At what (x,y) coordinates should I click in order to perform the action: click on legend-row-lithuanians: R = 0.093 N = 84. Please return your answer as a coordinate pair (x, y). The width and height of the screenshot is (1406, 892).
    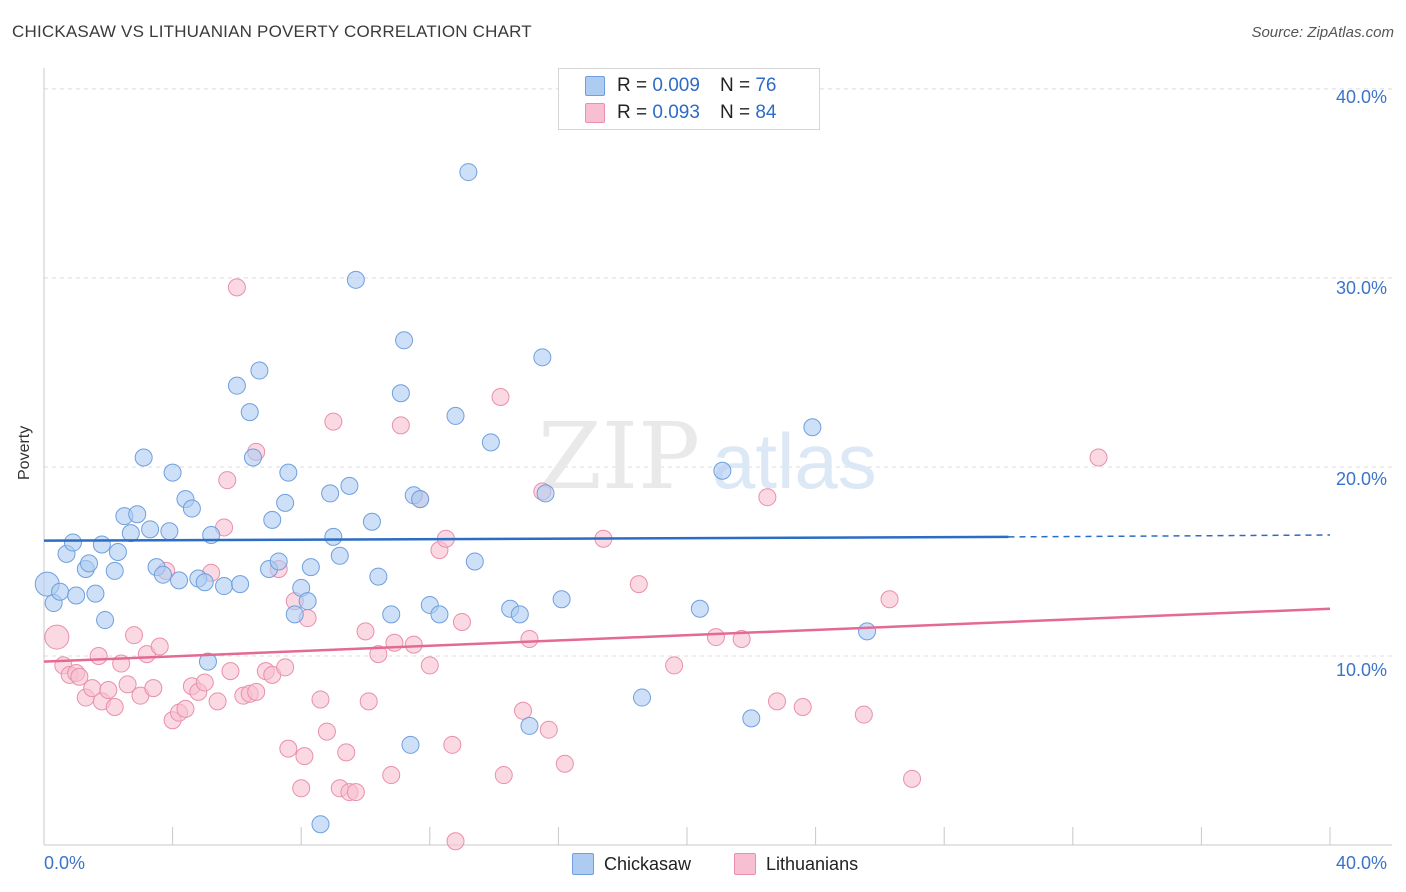
    Looking at the image, I should click on (680, 113).